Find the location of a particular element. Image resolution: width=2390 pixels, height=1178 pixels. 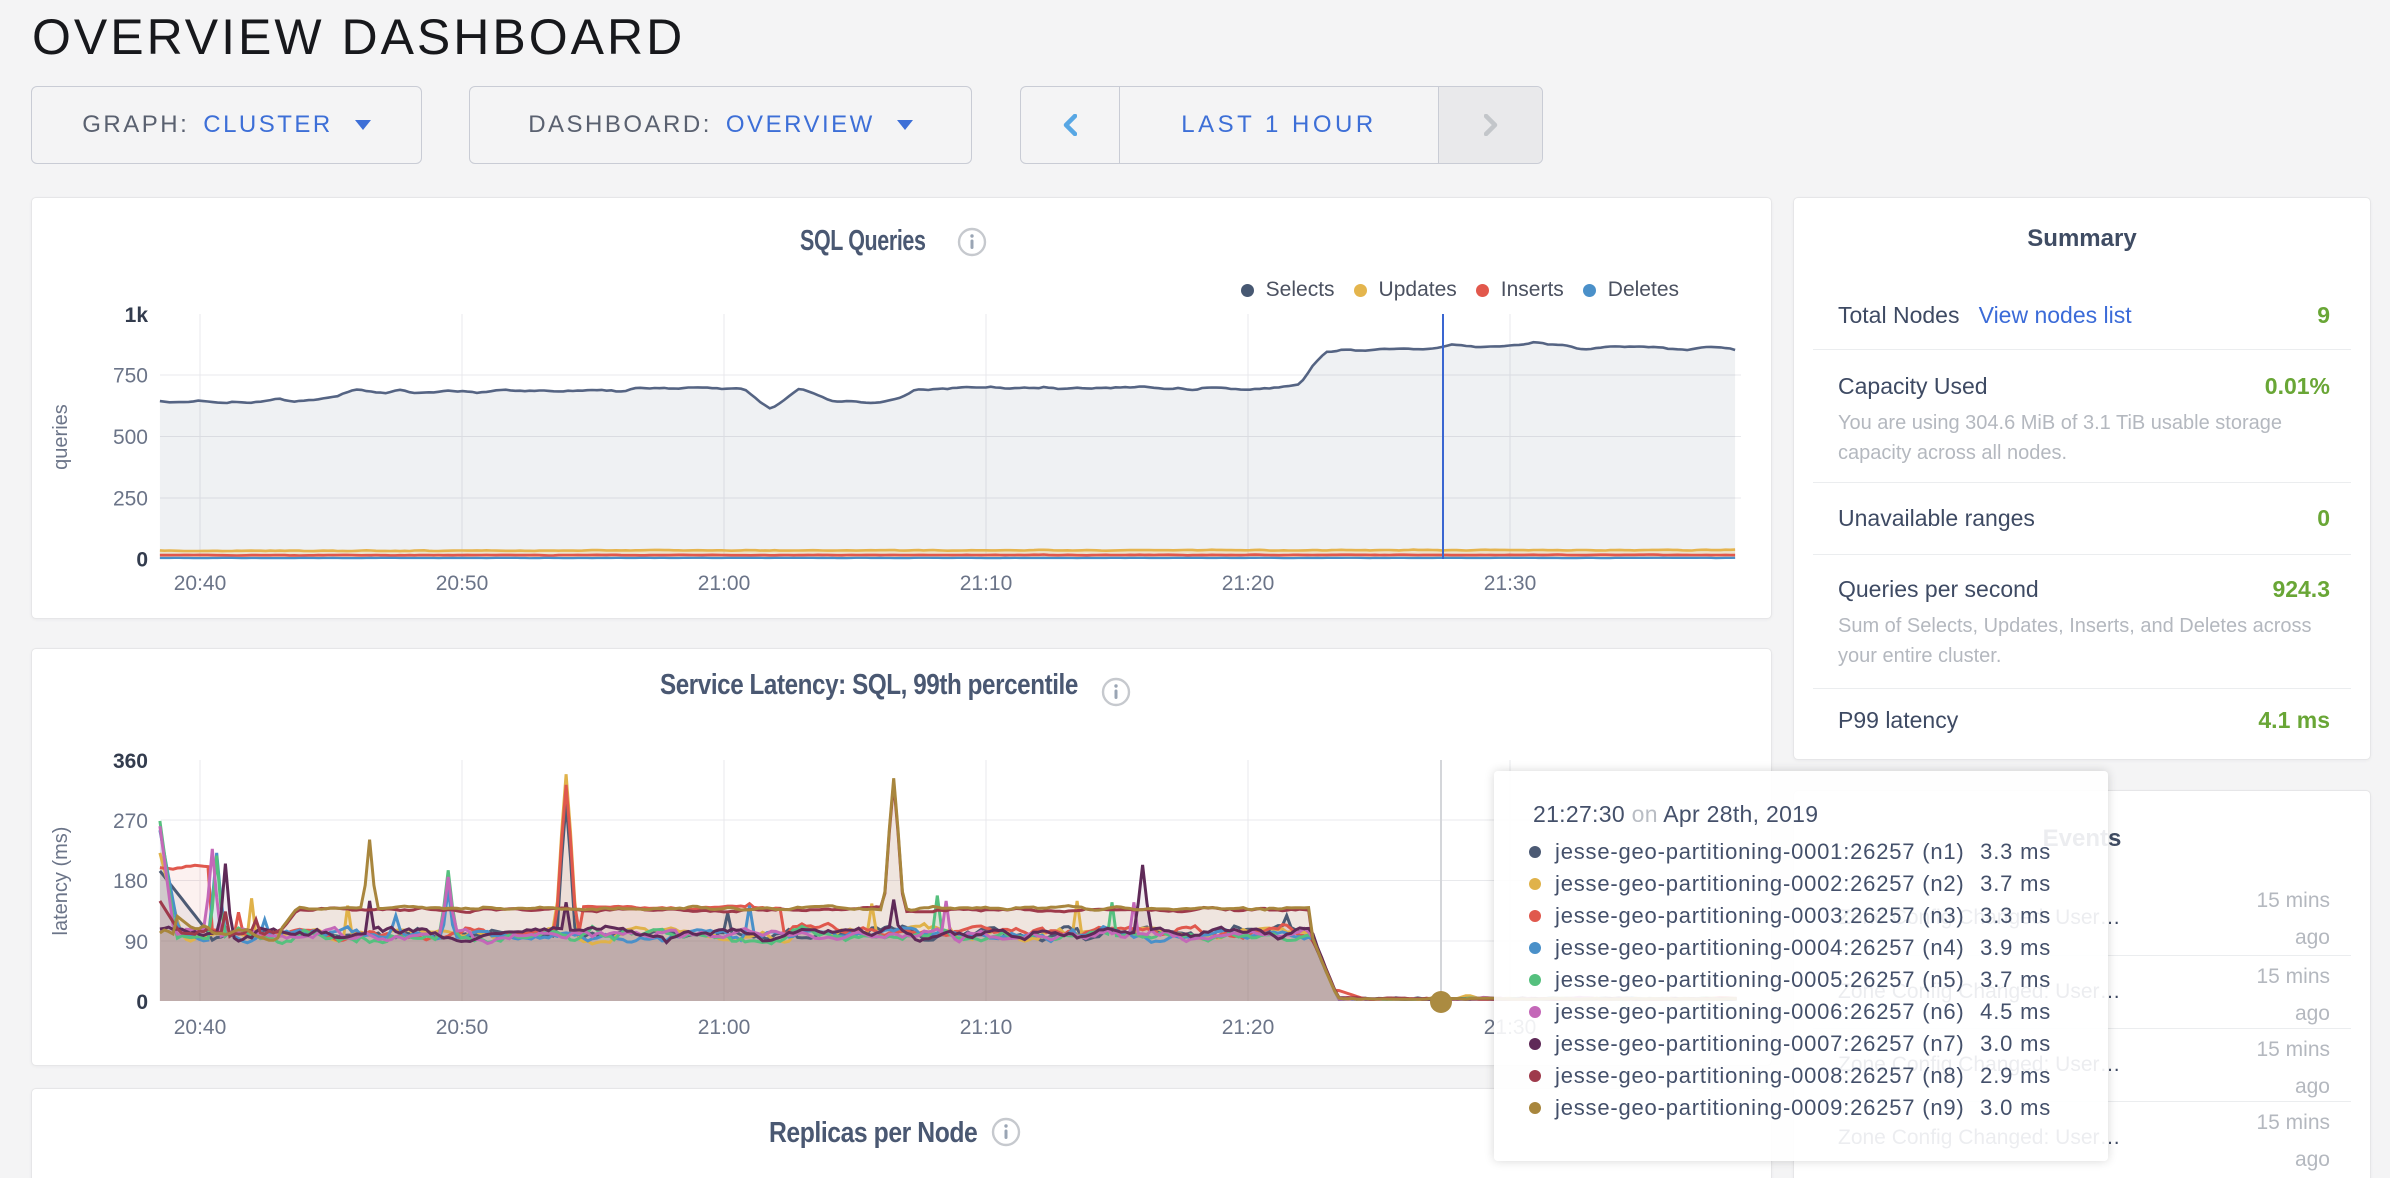

svg-text: queries is located at coordinates (61, 437).